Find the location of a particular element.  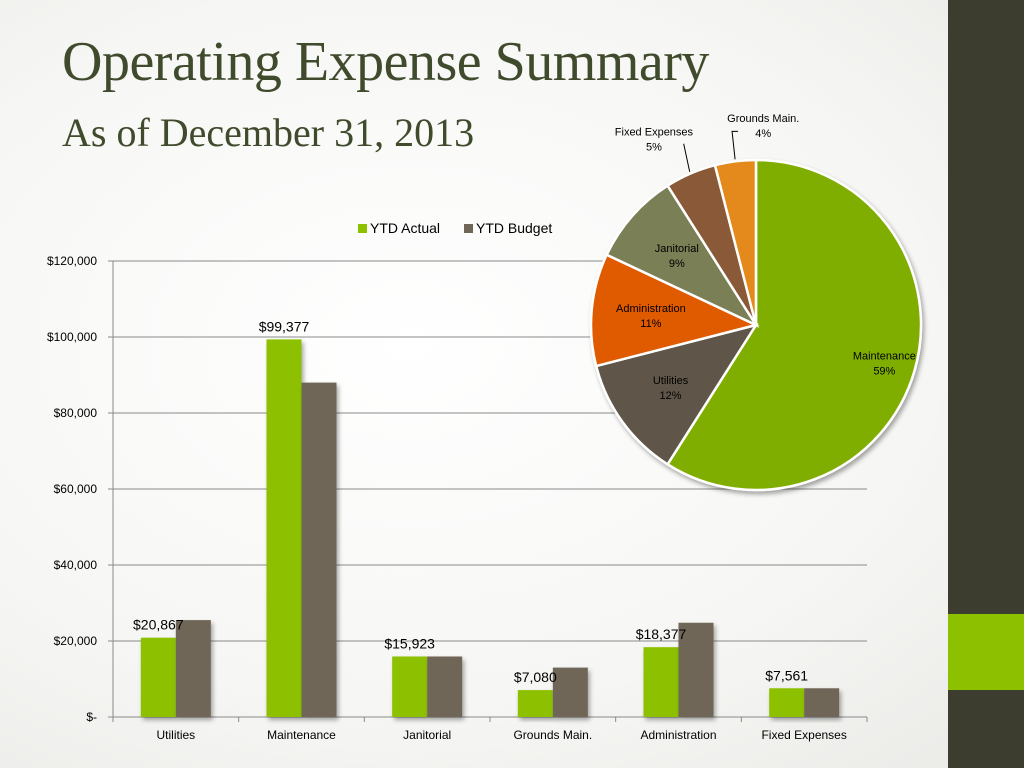

page-subtitle: As of December 31, 2013 is located at coordinates (268, 132).